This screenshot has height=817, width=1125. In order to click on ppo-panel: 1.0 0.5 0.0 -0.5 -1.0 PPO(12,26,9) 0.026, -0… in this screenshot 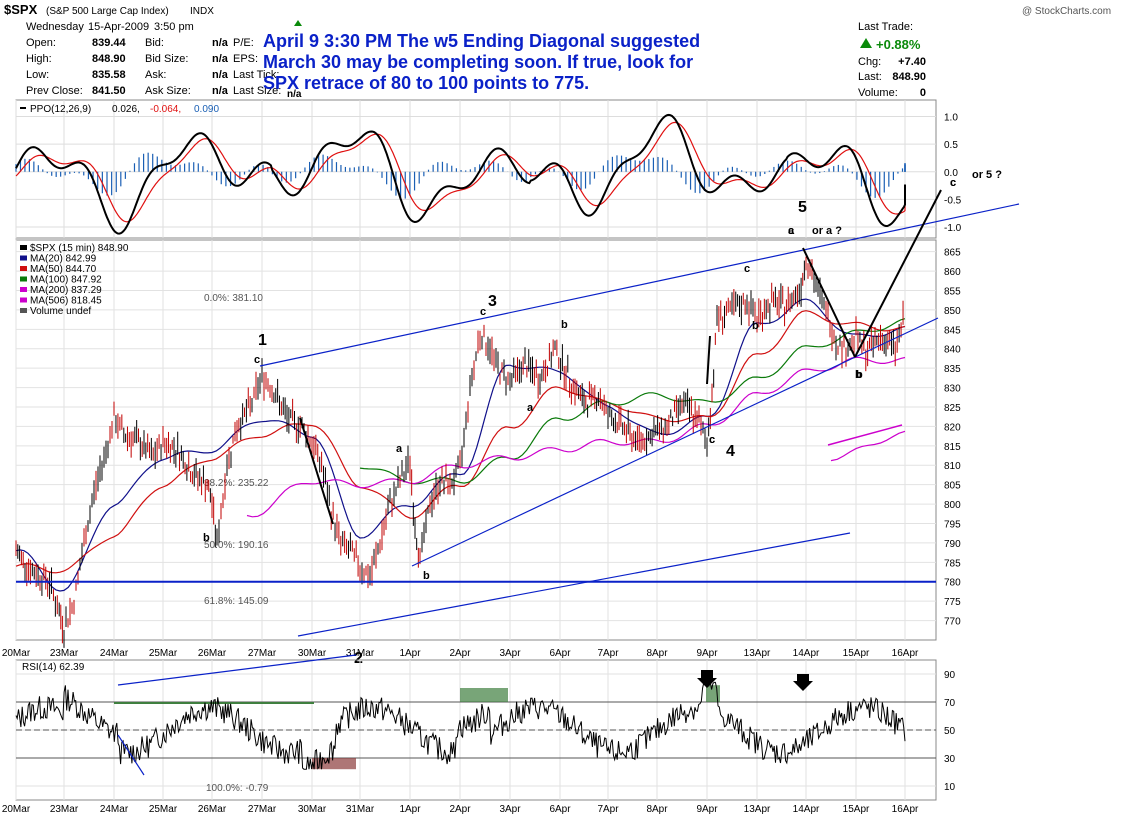, I will do `click(488, 169)`.